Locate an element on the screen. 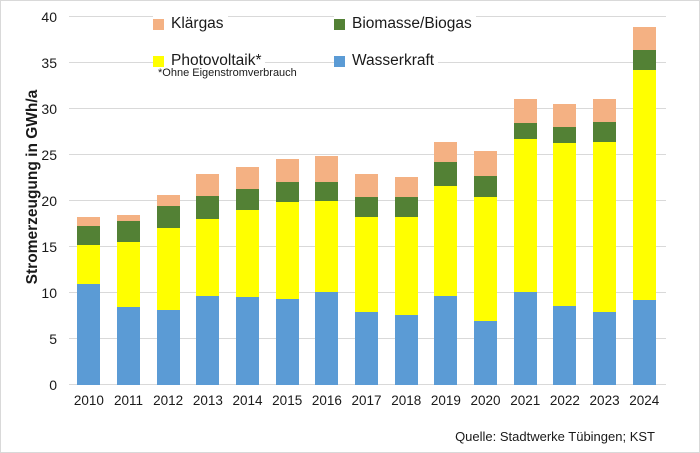 The width and height of the screenshot is (700, 453). bar-column-2024 is located at coordinates (644, 206).